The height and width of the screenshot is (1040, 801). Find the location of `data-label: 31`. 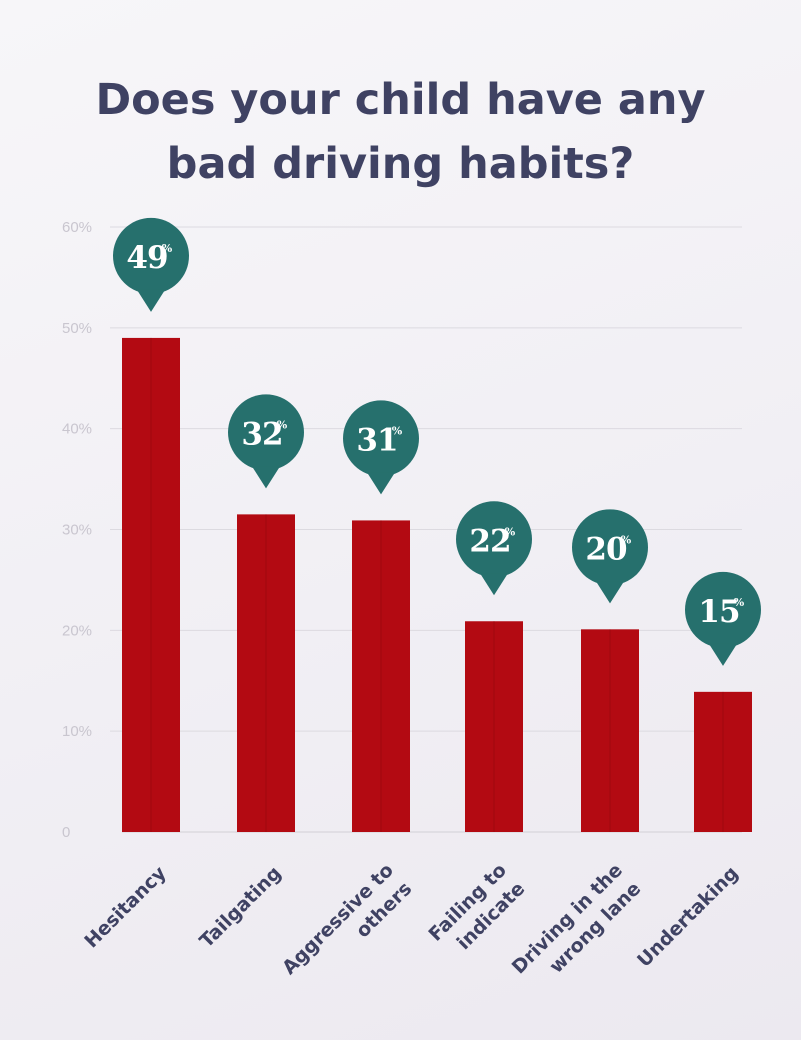

data-label: 31 is located at coordinates (376, 440).